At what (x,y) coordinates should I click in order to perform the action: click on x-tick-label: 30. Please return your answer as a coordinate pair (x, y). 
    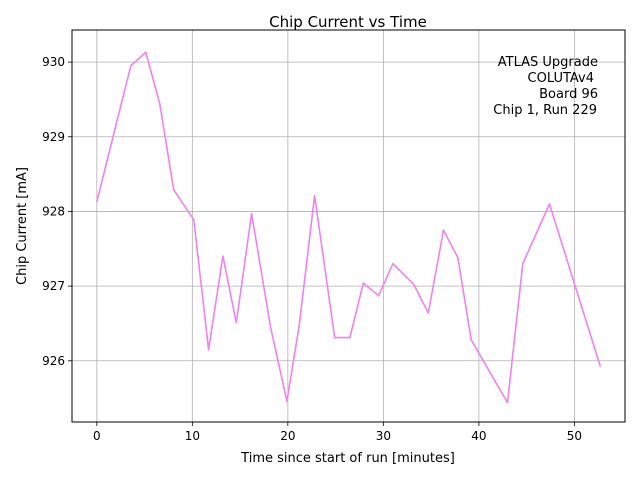
    Looking at the image, I should click on (383, 436).